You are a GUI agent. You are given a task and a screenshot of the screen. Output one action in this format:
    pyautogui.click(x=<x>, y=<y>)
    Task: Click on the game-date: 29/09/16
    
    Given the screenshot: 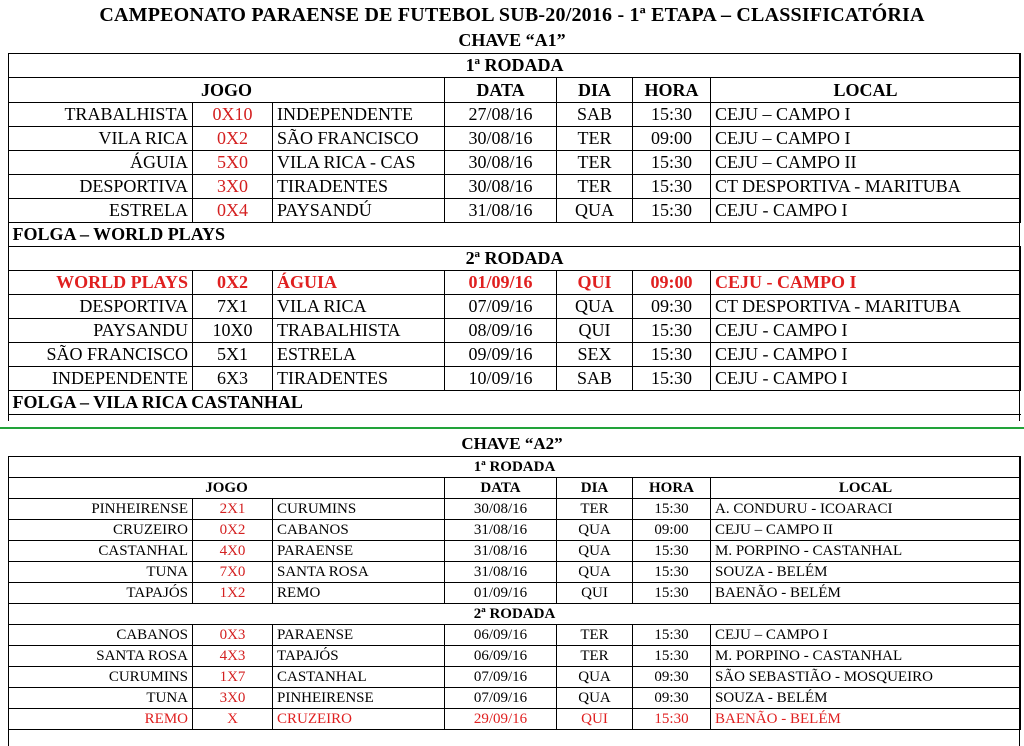 What is the action you would take?
    pyautogui.click(x=500, y=719)
    